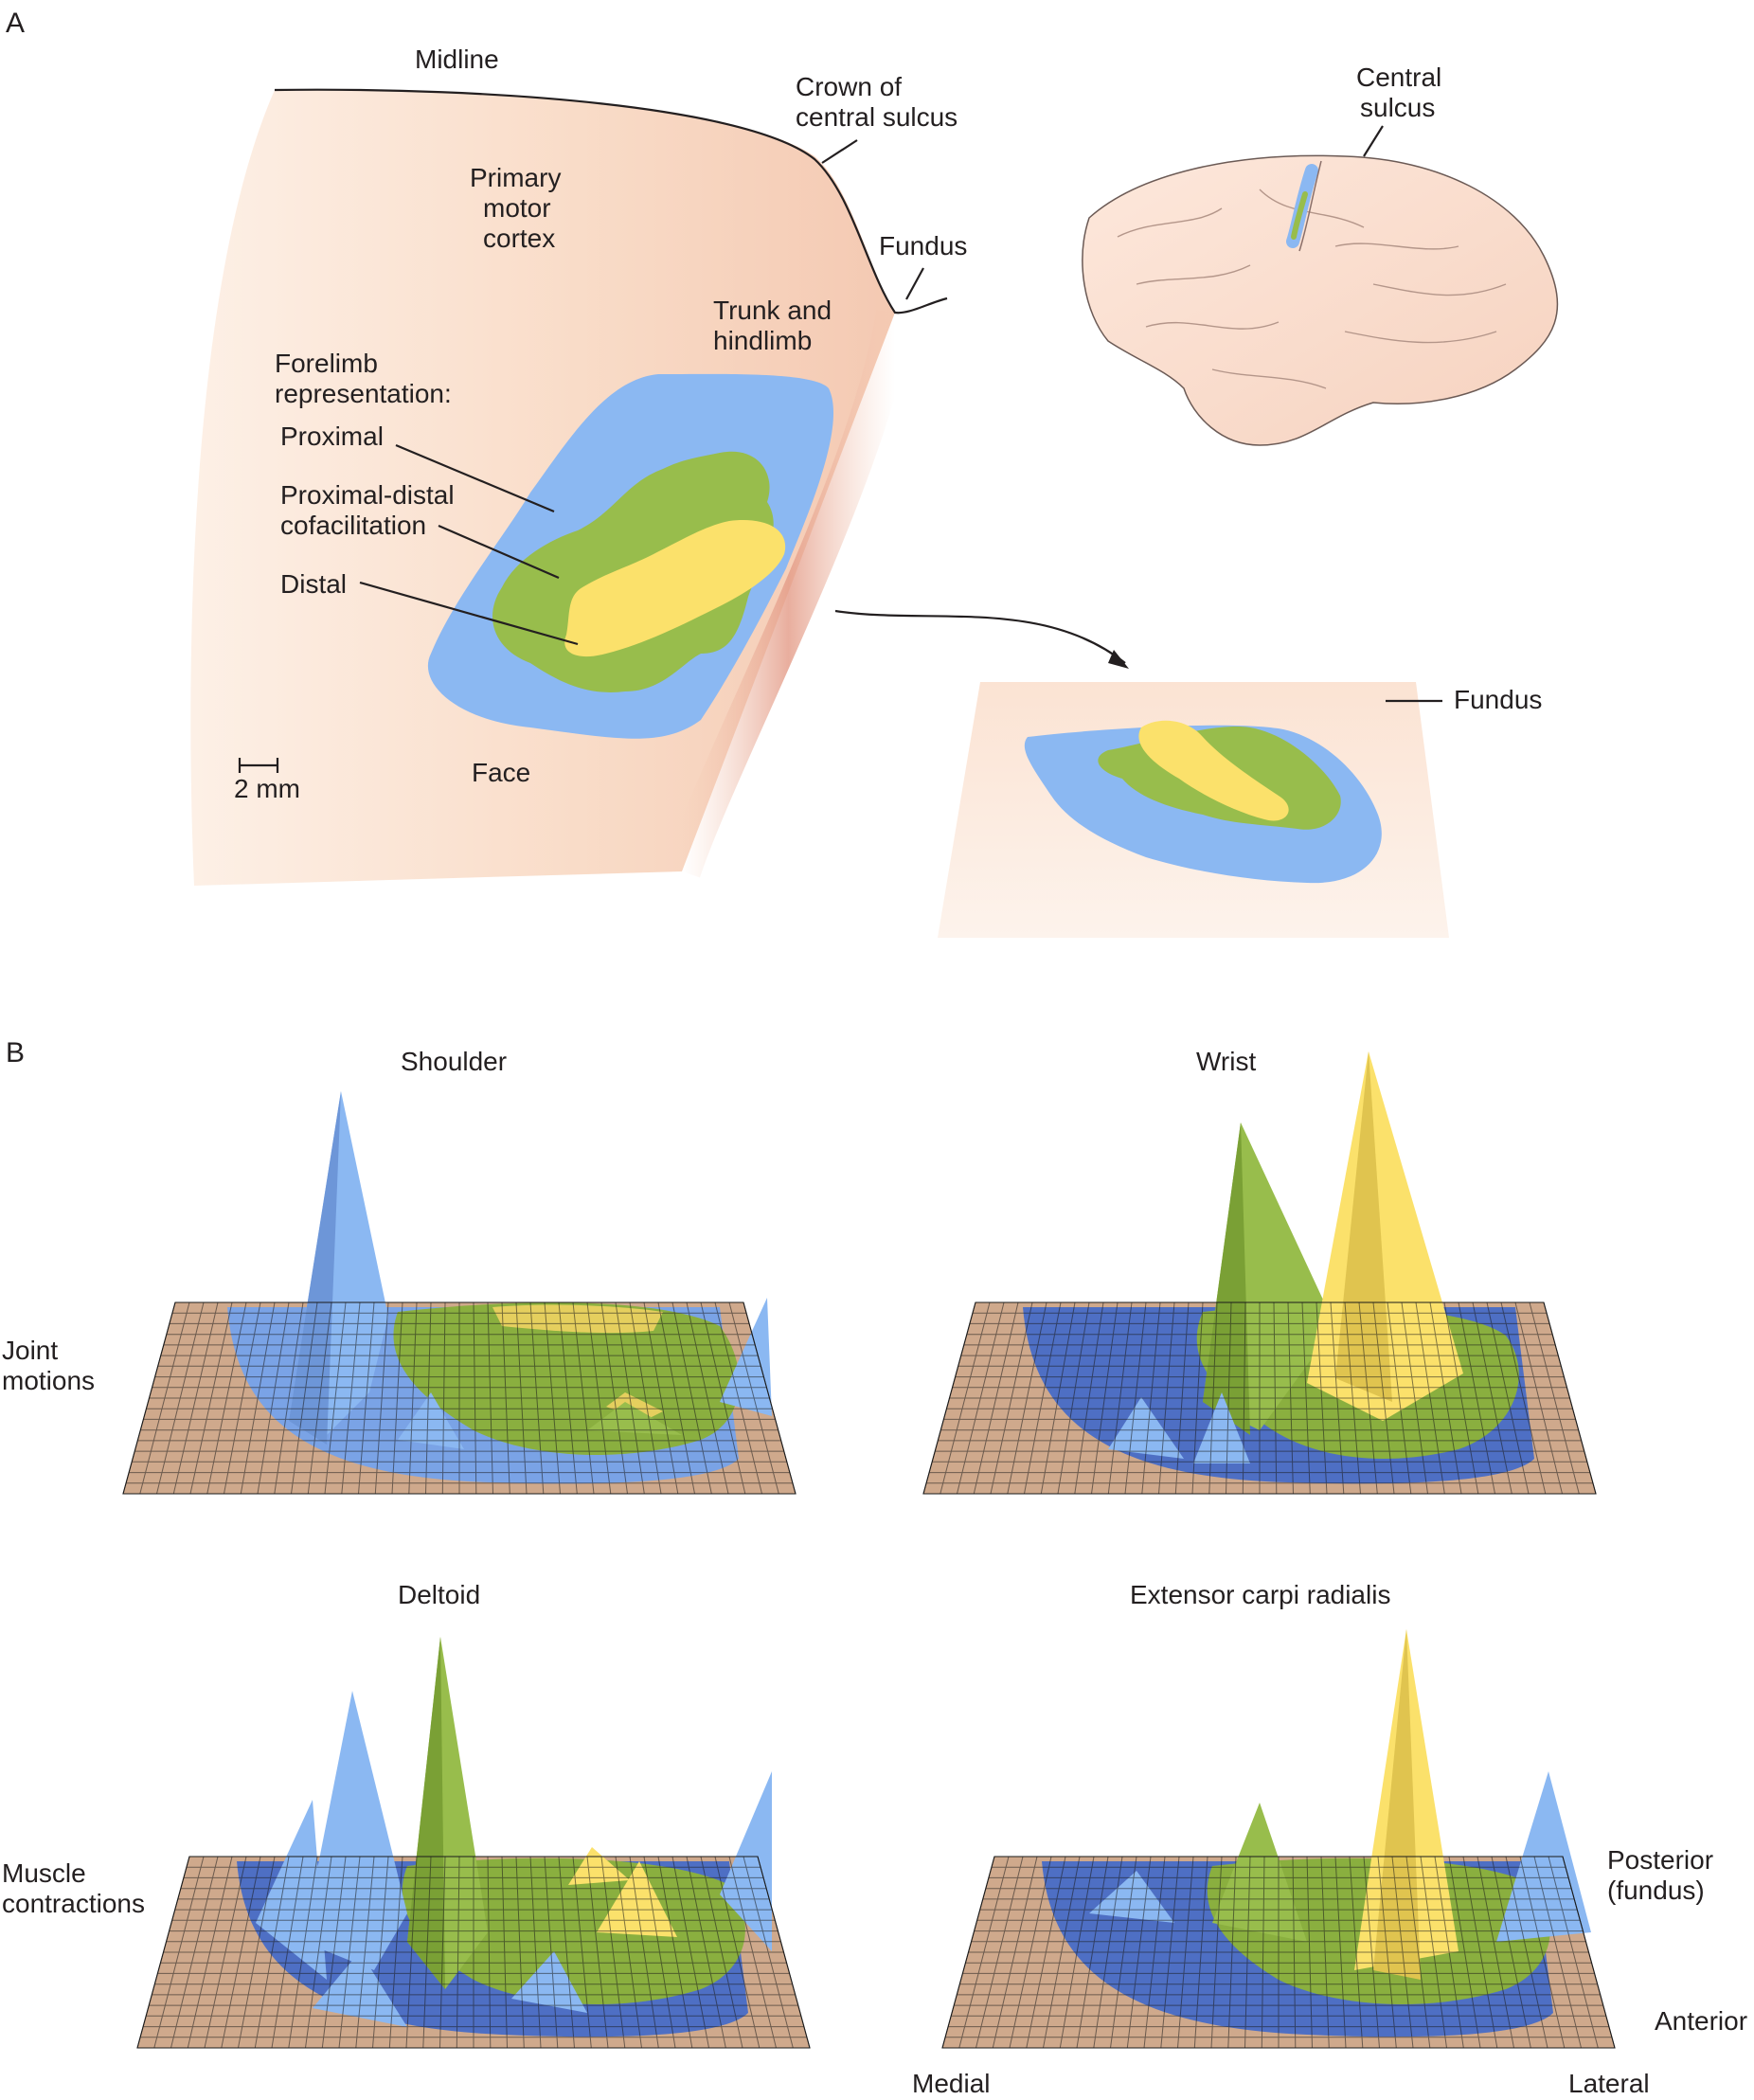 The image size is (1754, 2100). What do you see at coordinates (439, 1594) in the screenshot?
I see `title-deltoid: Deltoid` at bounding box center [439, 1594].